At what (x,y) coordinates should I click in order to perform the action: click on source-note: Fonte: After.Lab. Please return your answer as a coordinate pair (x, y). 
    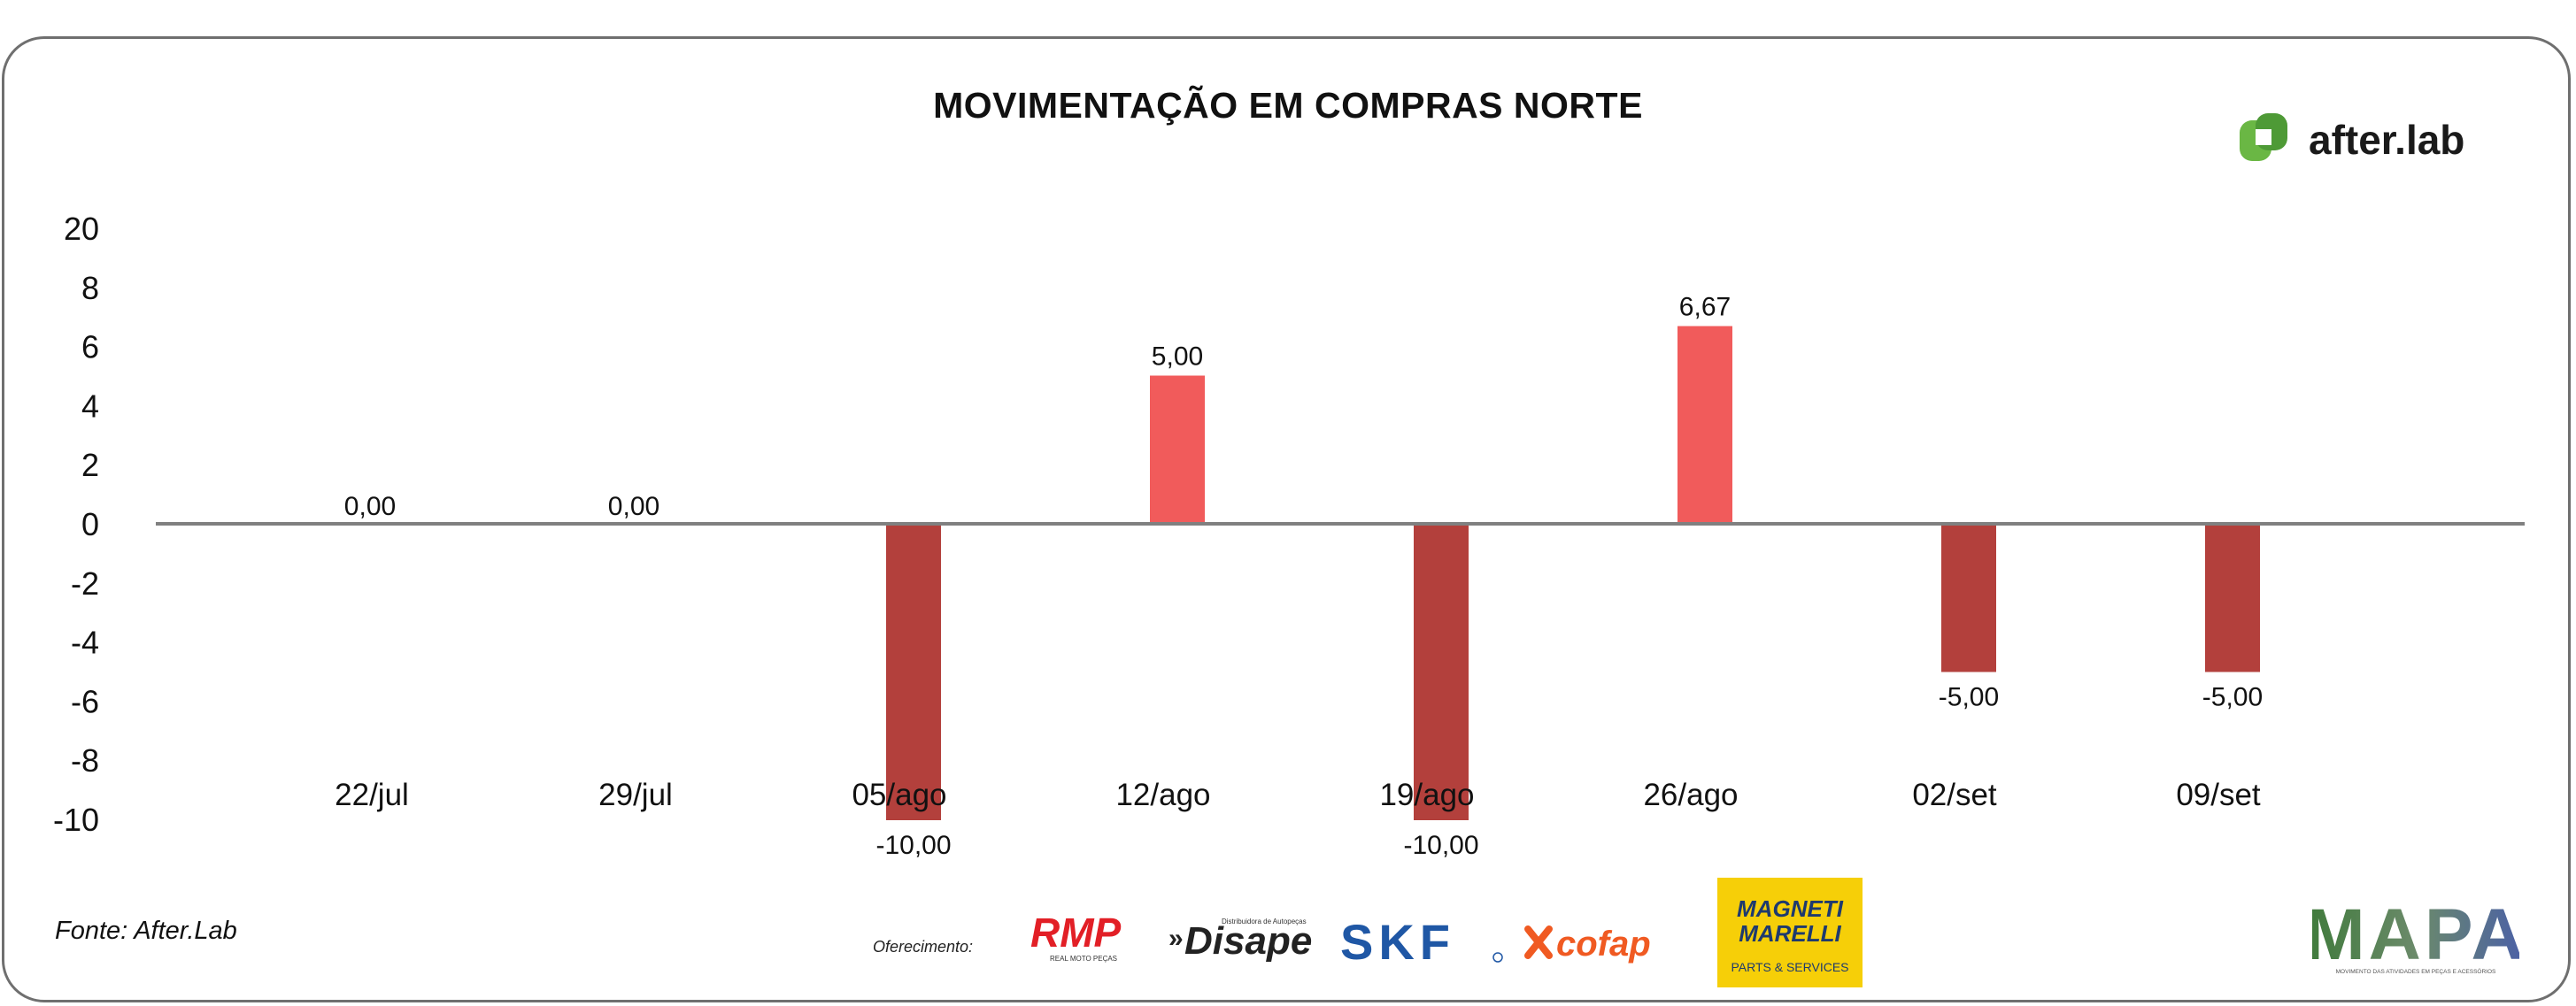
    Looking at the image, I should click on (146, 931).